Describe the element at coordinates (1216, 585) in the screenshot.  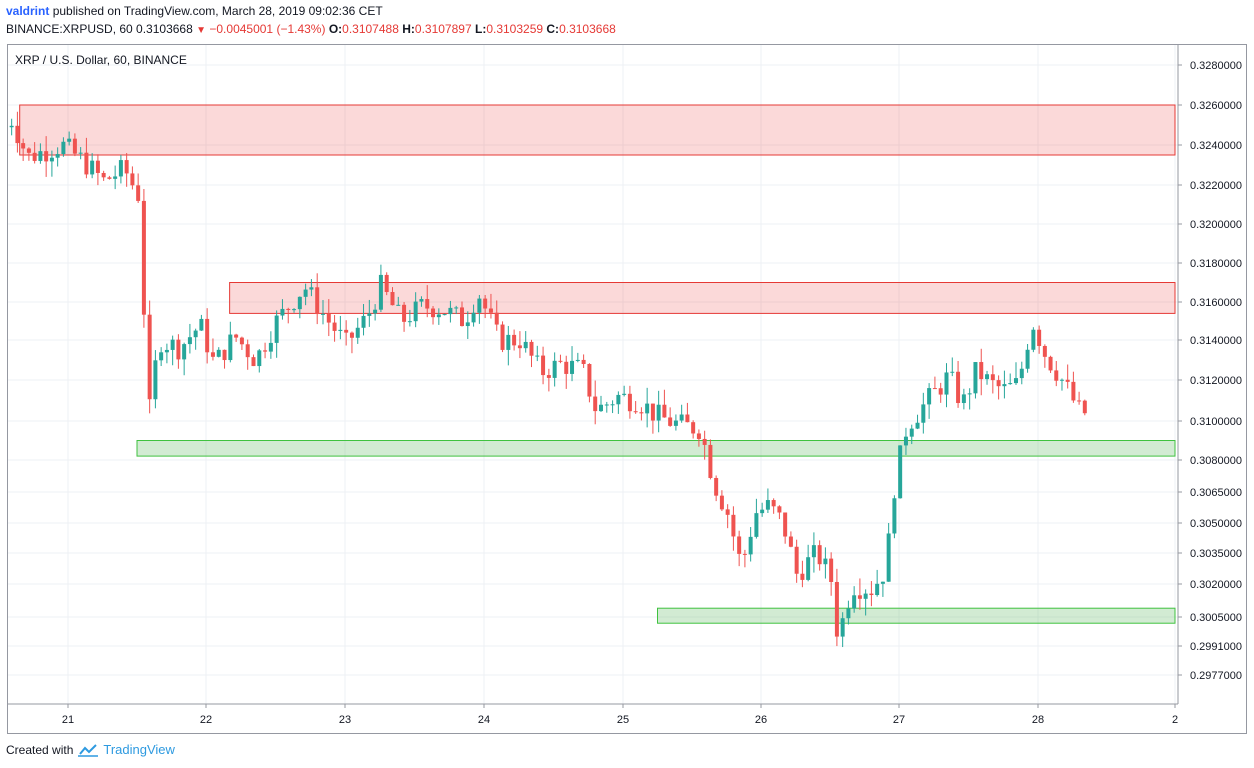
I see `y-tick-label: 0.3020000` at that location.